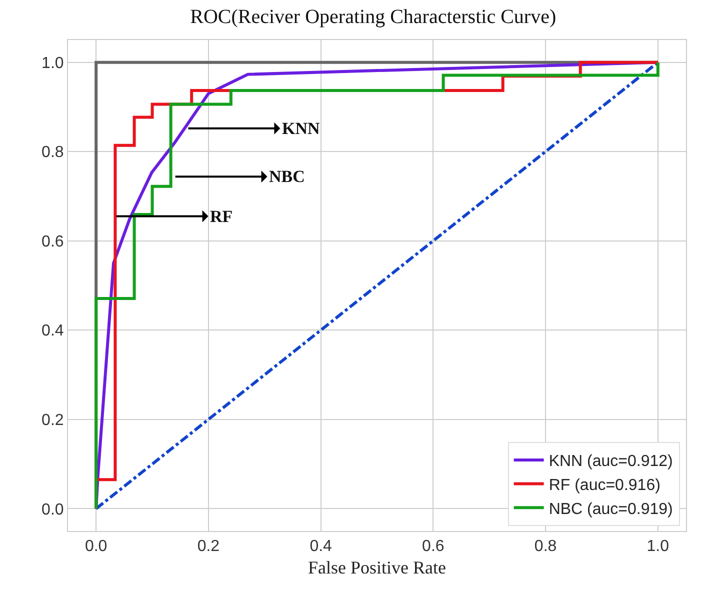 The height and width of the screenshot is (589, 704). I want to click on x-tick-label: 0.8, so click(545, 547).